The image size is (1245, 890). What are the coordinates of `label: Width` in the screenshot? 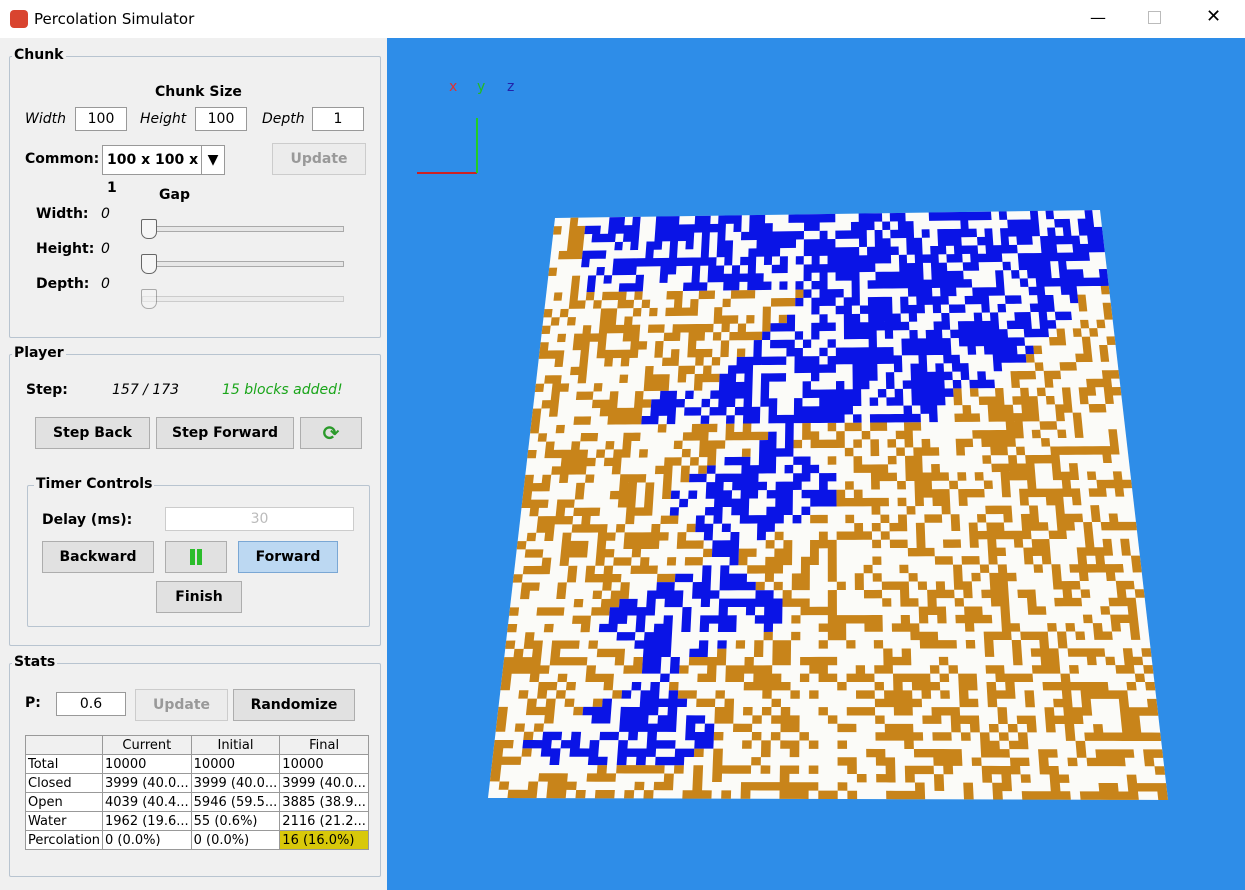 It's located at (45, 119).